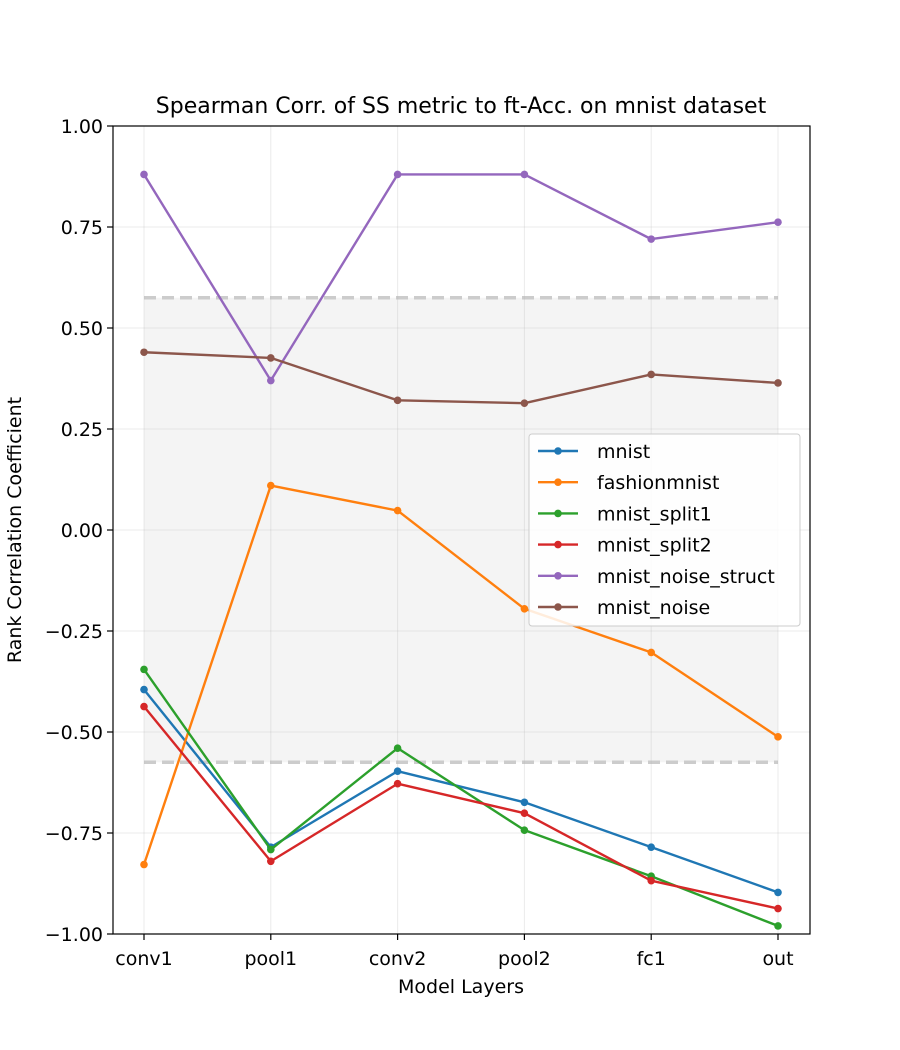 The width and height of the screenshot is (900, 1050). What do you see at coordinates (558, 482) in the screenshot?
I see `legend-marker-fashionmnist` at bounding box center [558, 482].